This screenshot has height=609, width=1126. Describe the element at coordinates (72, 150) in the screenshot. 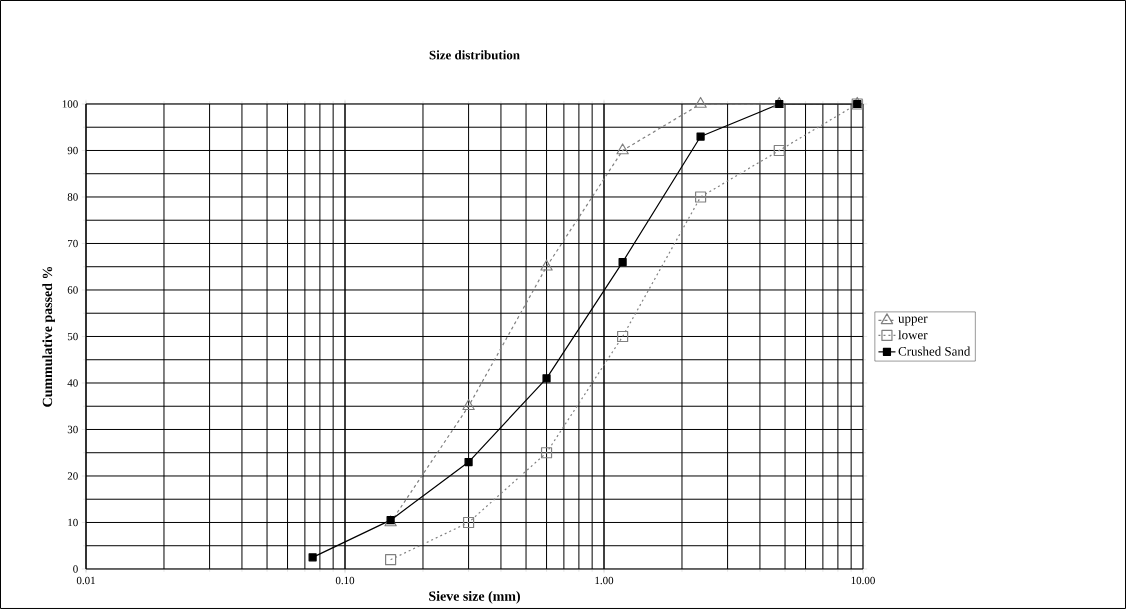

I see `y-tick-label: 90` at that location.